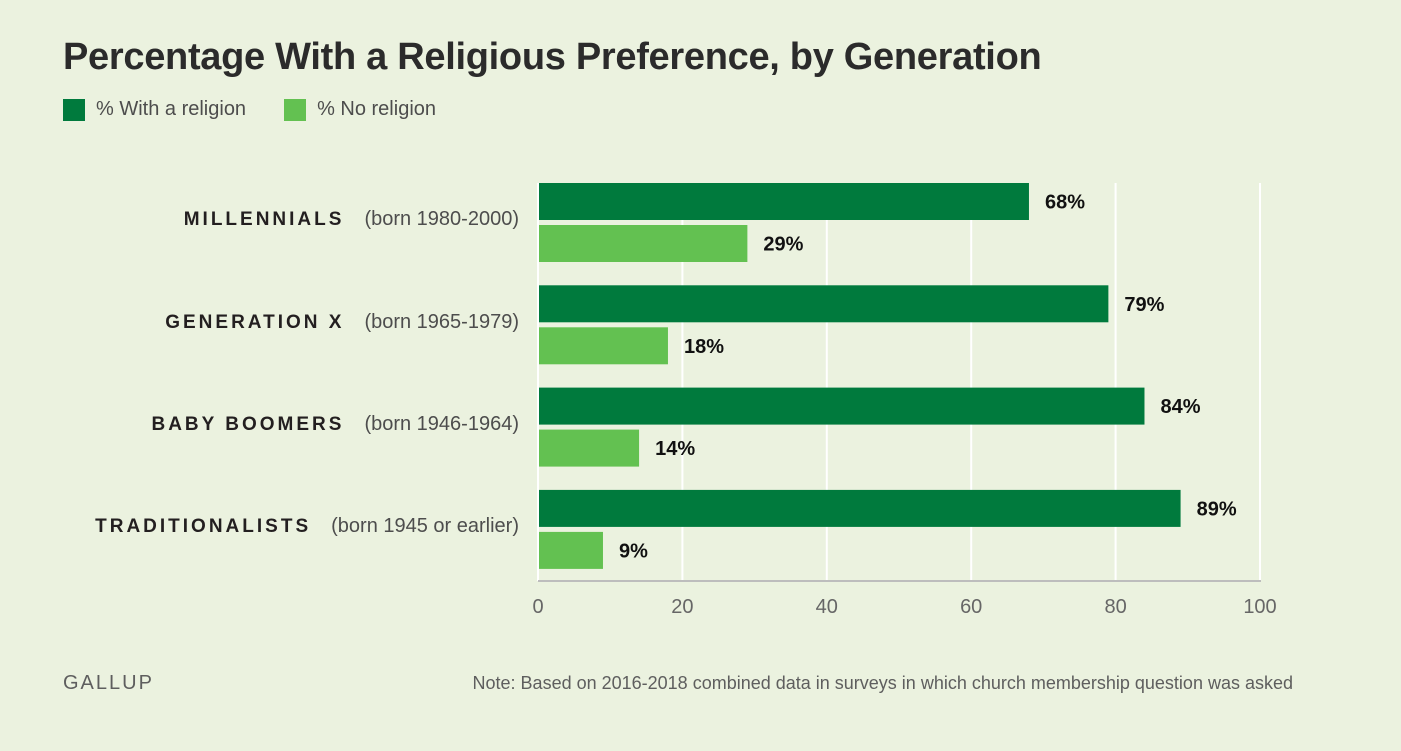 This screenshot has height=751, width=1401. What do you see at coordinates (264, 219) in the screenshot?
I see `category-name: MILLENNIALS` at bounding box center [264, 219].